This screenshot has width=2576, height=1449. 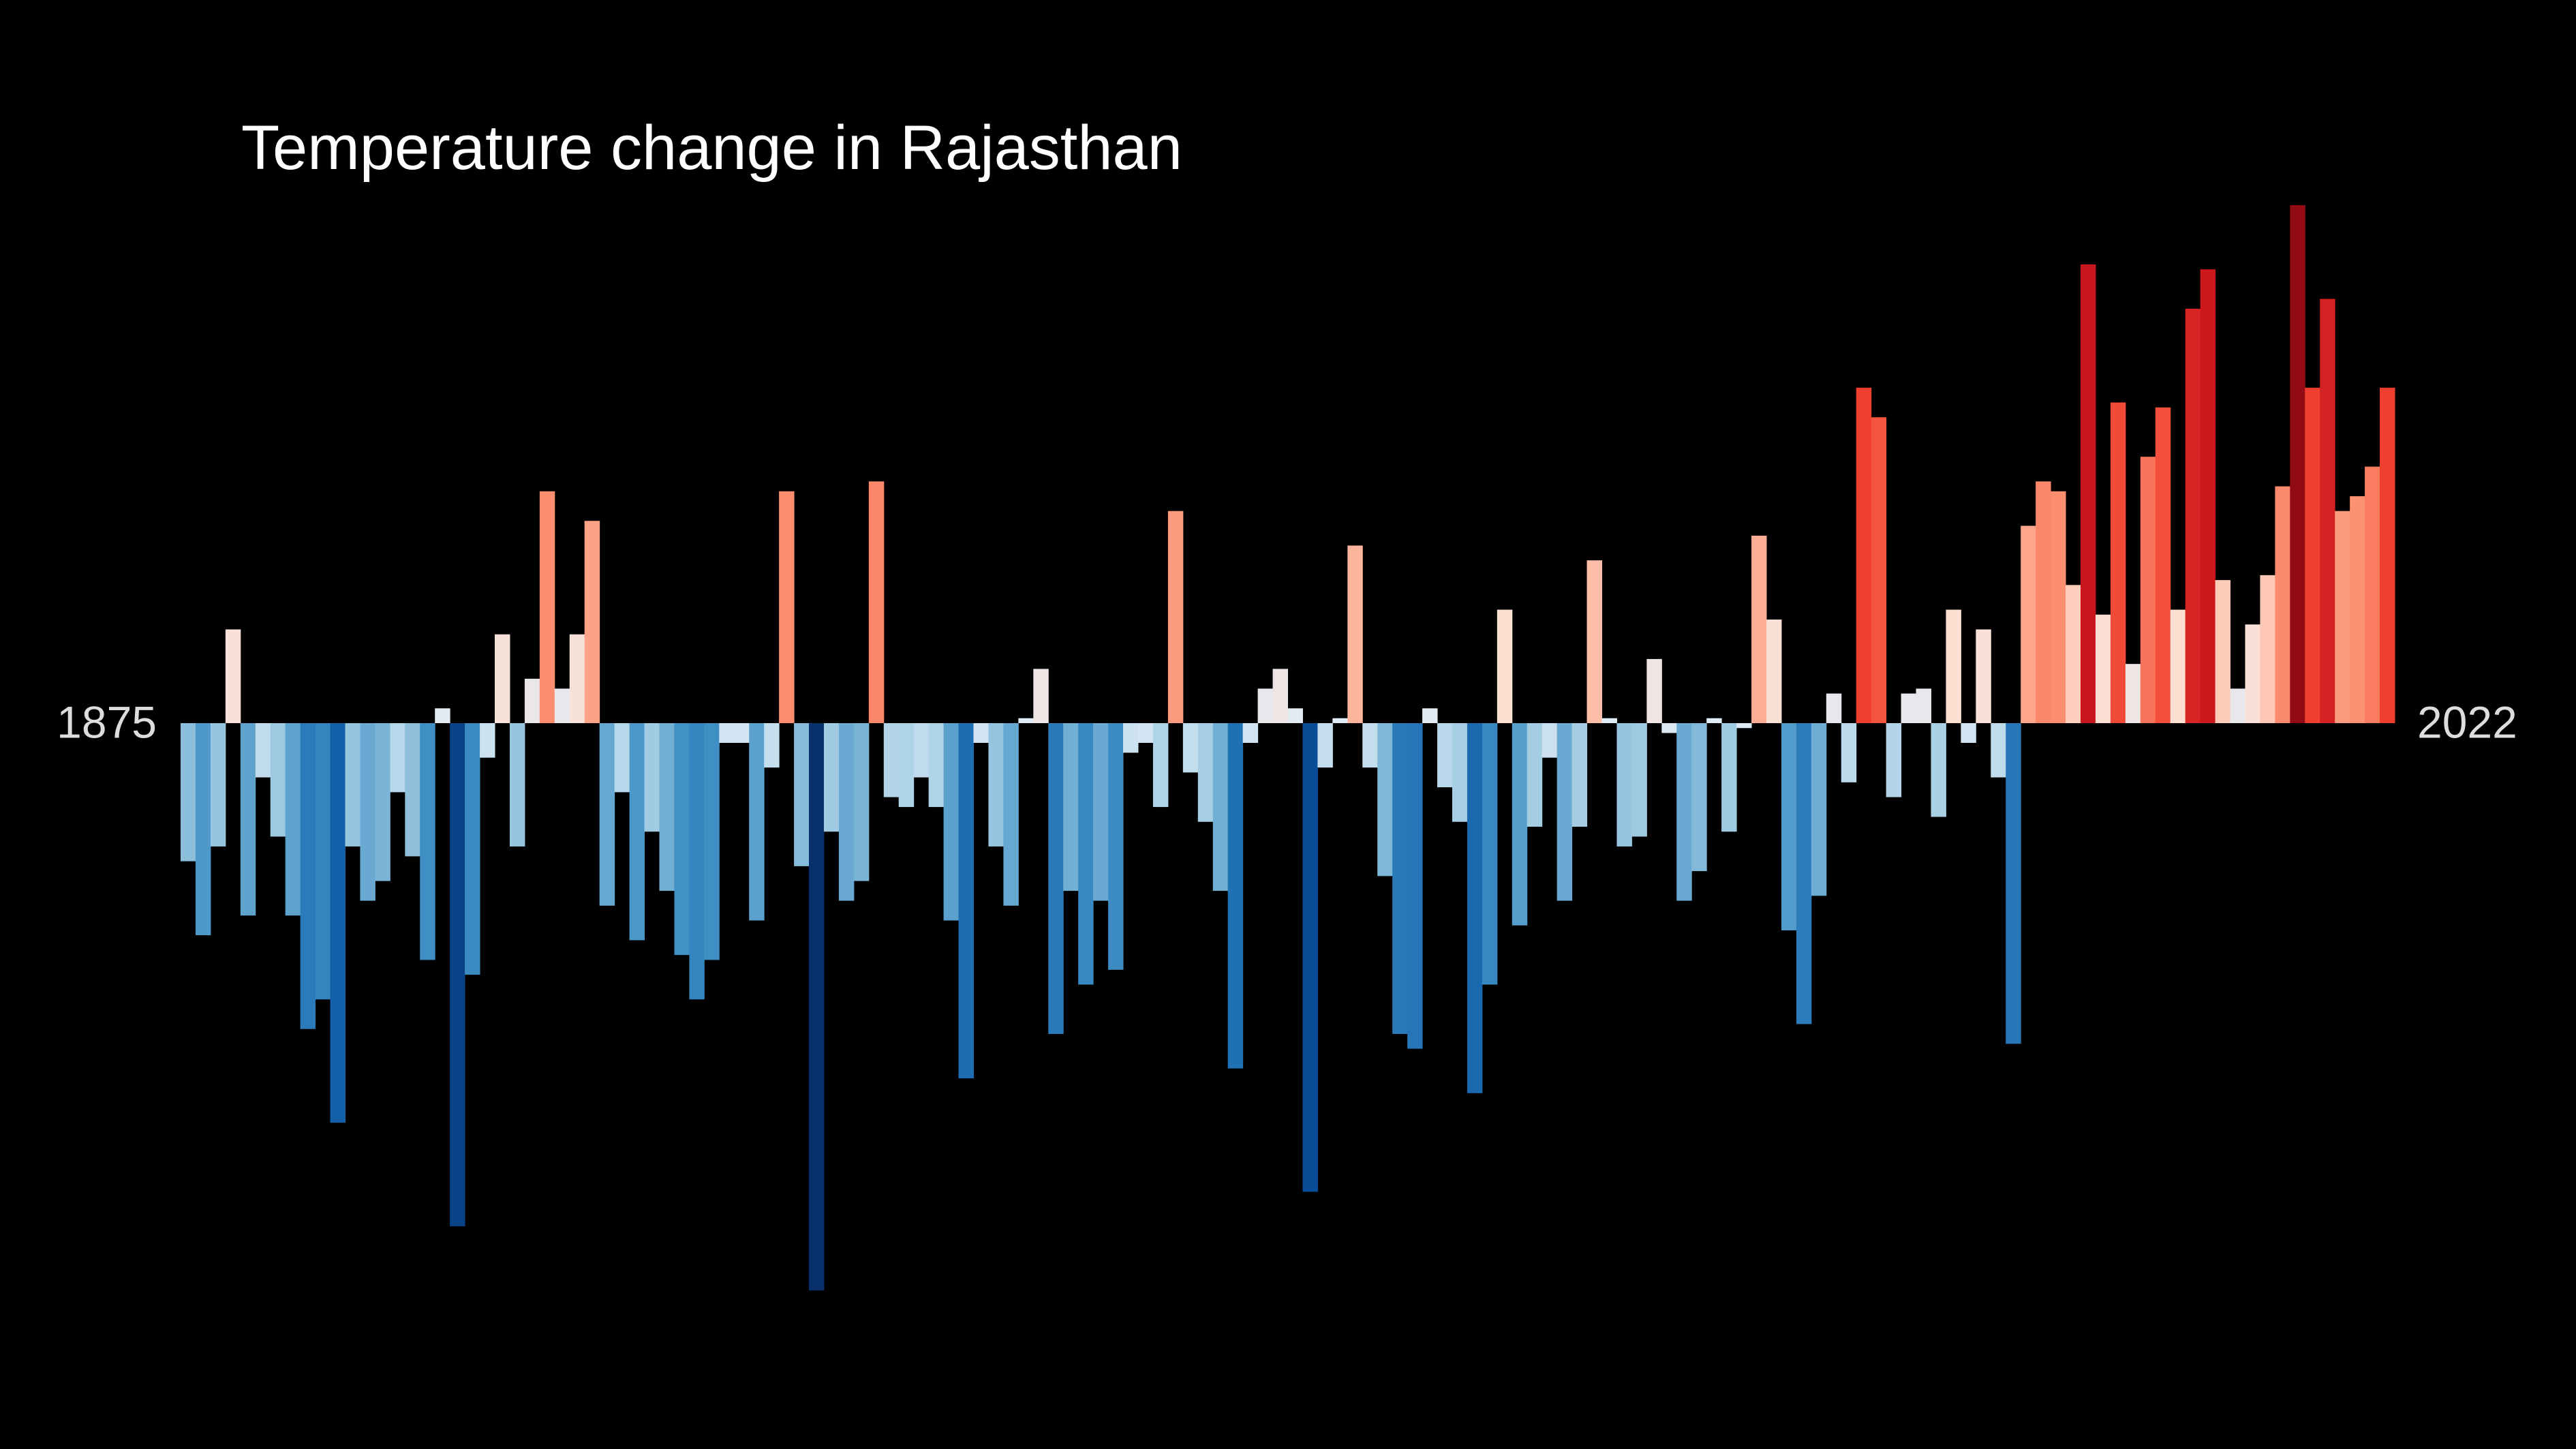 What do you see at coordinates (2467, 722) in the screenshot?
I see `x-tick-label: 2022` at bounding box center [2467, 722].